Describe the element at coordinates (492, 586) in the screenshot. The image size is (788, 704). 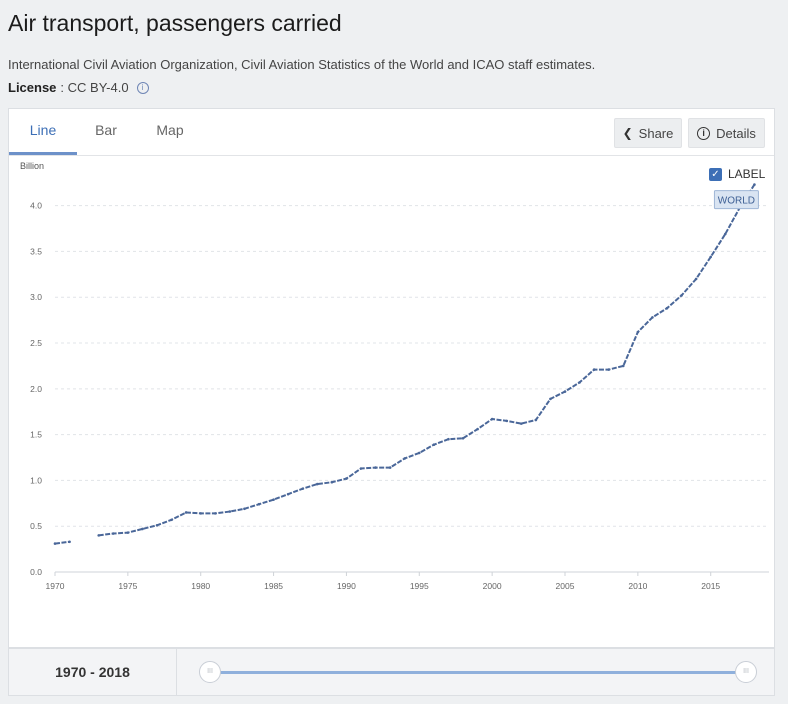
I see `x-tick-label: 2000` at that location.